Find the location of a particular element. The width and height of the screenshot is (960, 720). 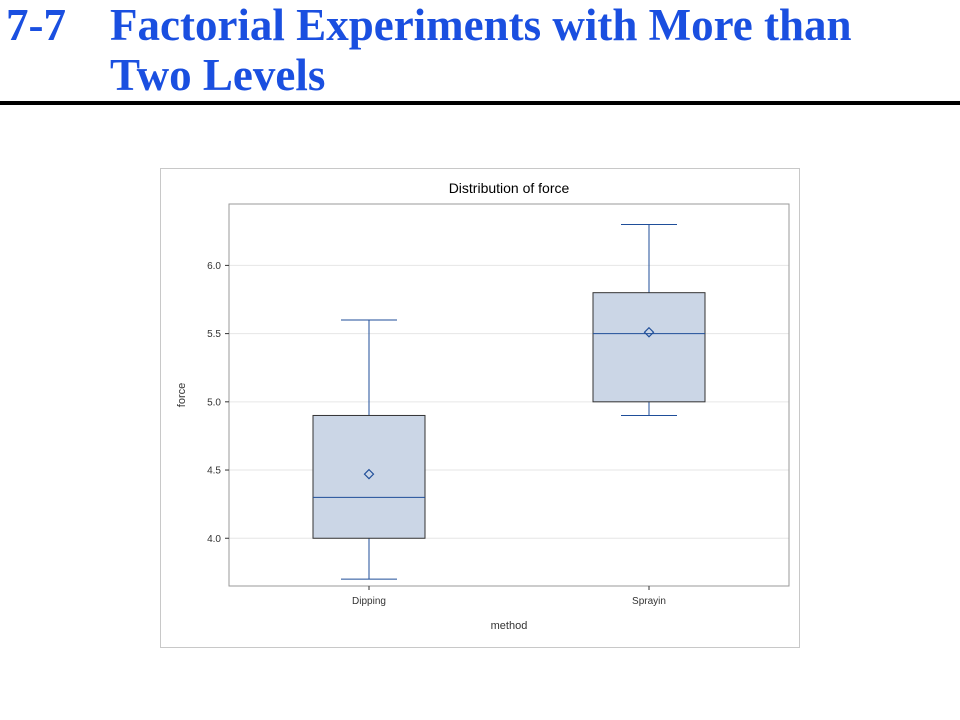

x-axis-label: method is located at coordinates (509, 626).